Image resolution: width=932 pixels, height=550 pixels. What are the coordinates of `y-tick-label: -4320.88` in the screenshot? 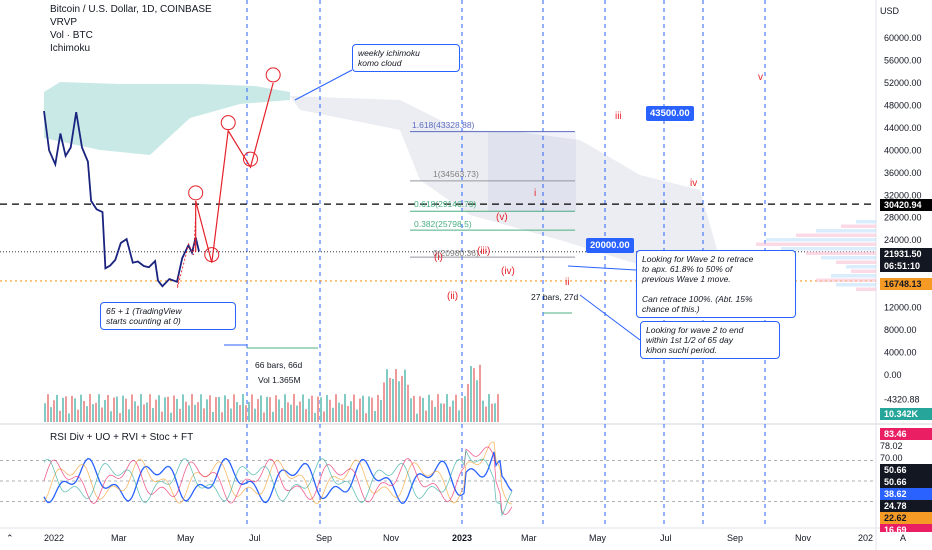 It's located at (902, 399).